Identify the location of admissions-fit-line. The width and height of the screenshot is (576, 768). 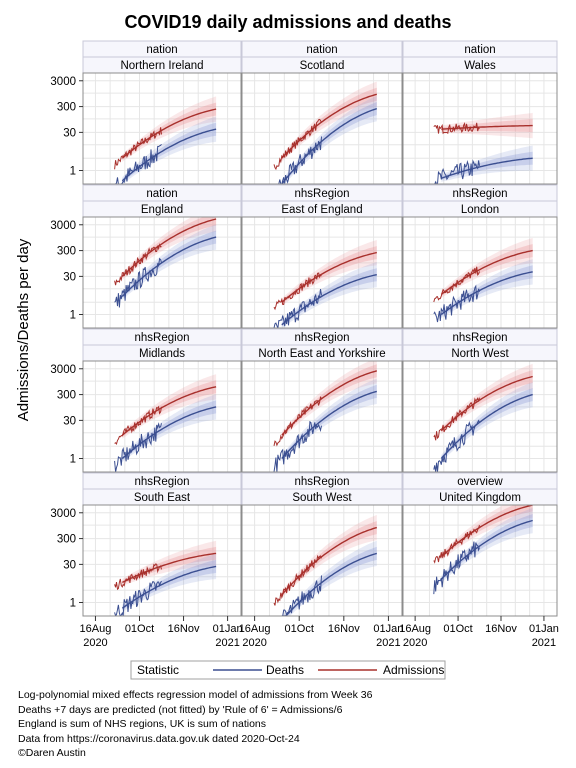
(169, 247).